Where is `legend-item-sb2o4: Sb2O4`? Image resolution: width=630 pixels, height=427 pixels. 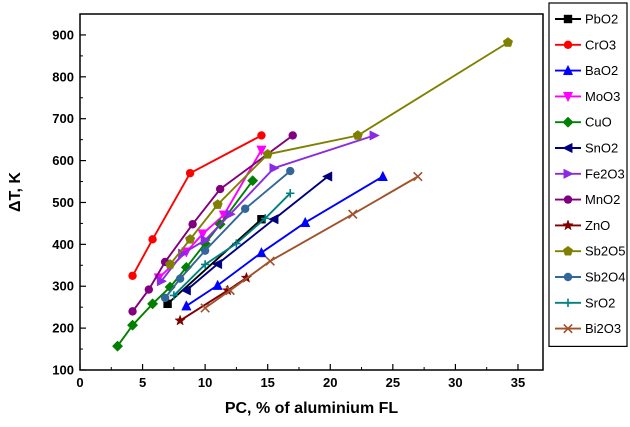
legend-item-sb2o4: Sb2O4 is located at coordinates (590, 277).